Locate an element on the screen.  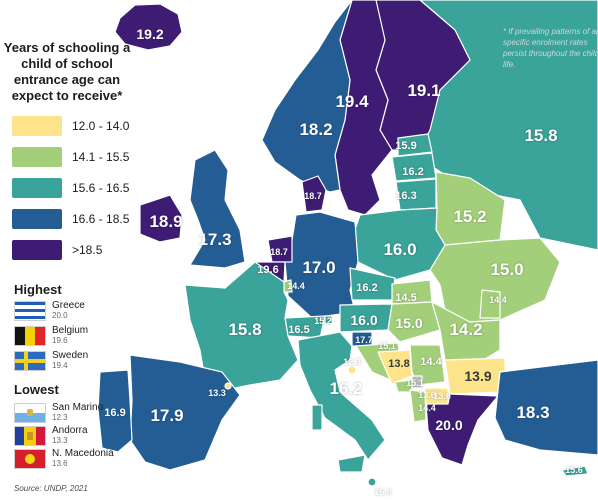
map-value-albania: 14.4 is located at coordinates (427, 408).